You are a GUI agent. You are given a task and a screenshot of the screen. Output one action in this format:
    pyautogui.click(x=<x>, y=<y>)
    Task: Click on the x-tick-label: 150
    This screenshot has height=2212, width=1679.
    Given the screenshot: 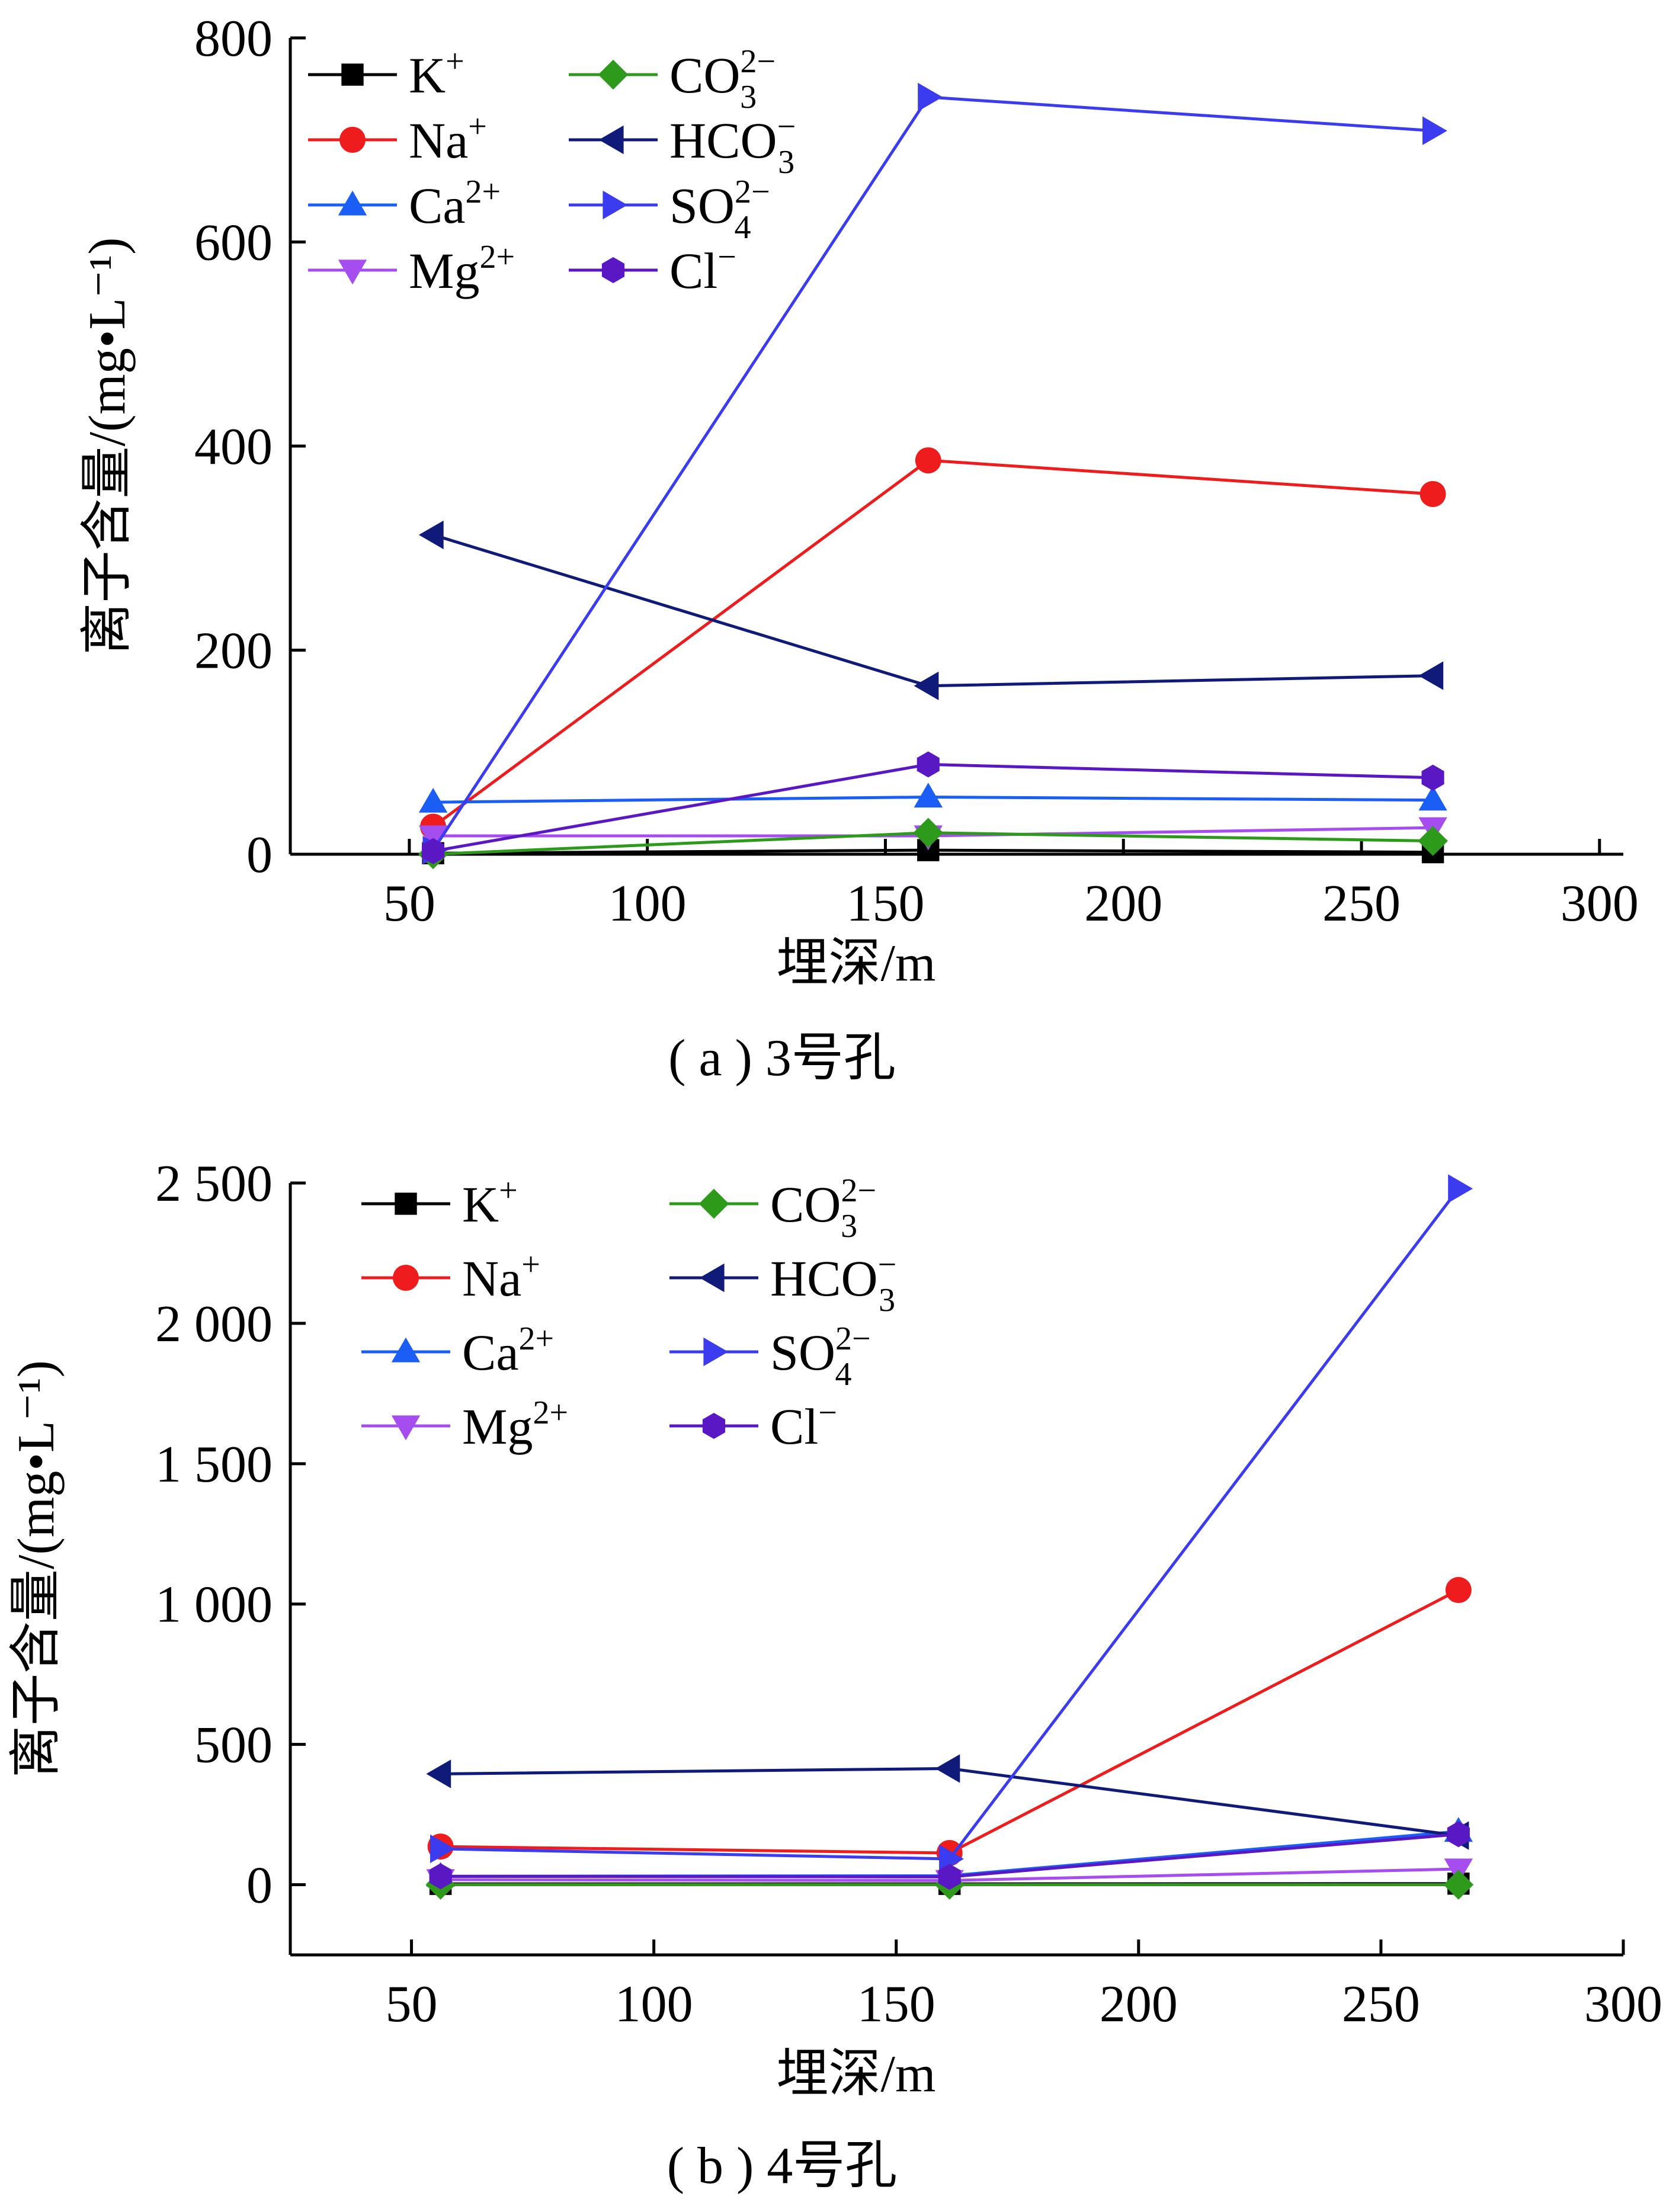 What is the action you would take?
    pyautogui.click(x=896, y=2004)
    